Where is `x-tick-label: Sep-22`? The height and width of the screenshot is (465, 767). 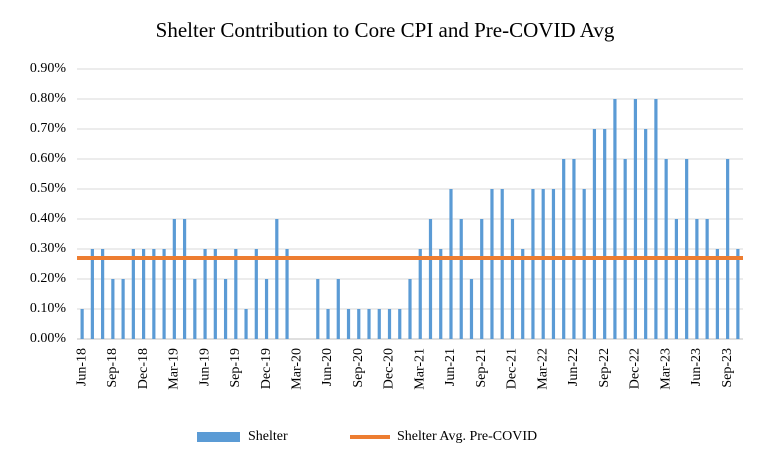 x-tick-label: Sep-22 is located at coordinates (604, 368).